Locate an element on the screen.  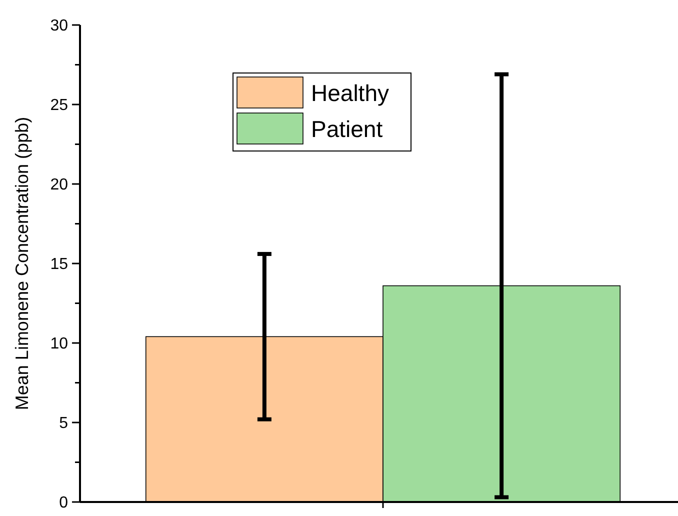
y-tick-label: 10 is located at coordinates (59, 344).